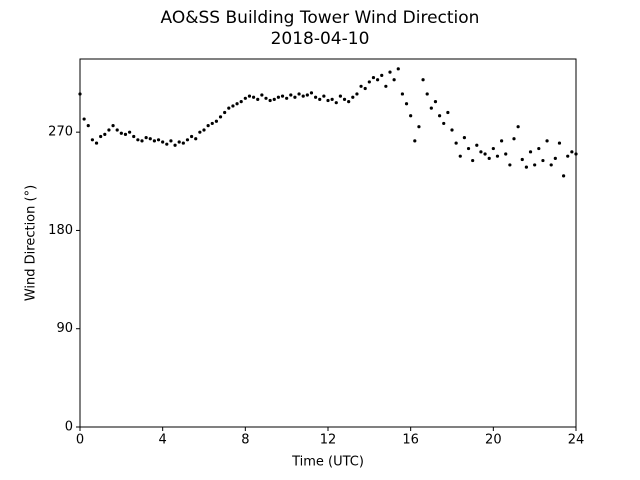 Image resolution: width=640 pixels, height=480 pixels. Describe the element at coordinates (320, 18) in the screenshot. I see `chart-title: AO&SS Building Tower Wind Direction` at that location.